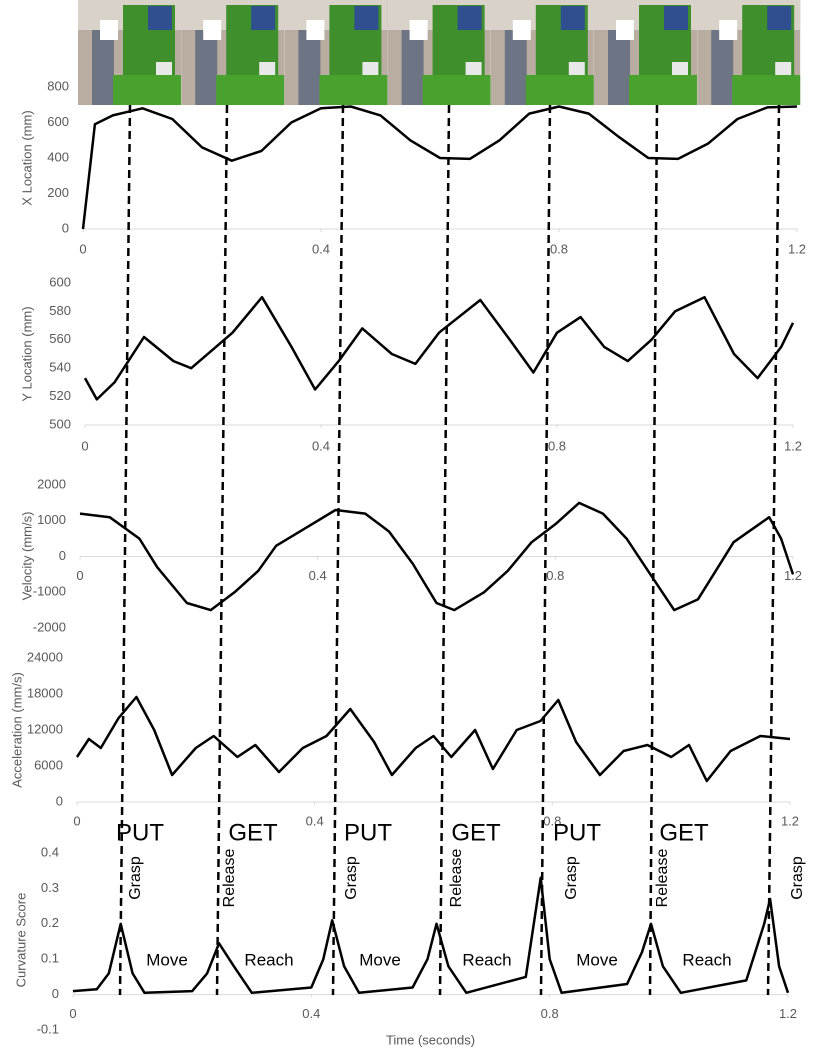 This screenshot has height=1050, width=815. I want to click on y-tick-label: 560, so click(60, 338).